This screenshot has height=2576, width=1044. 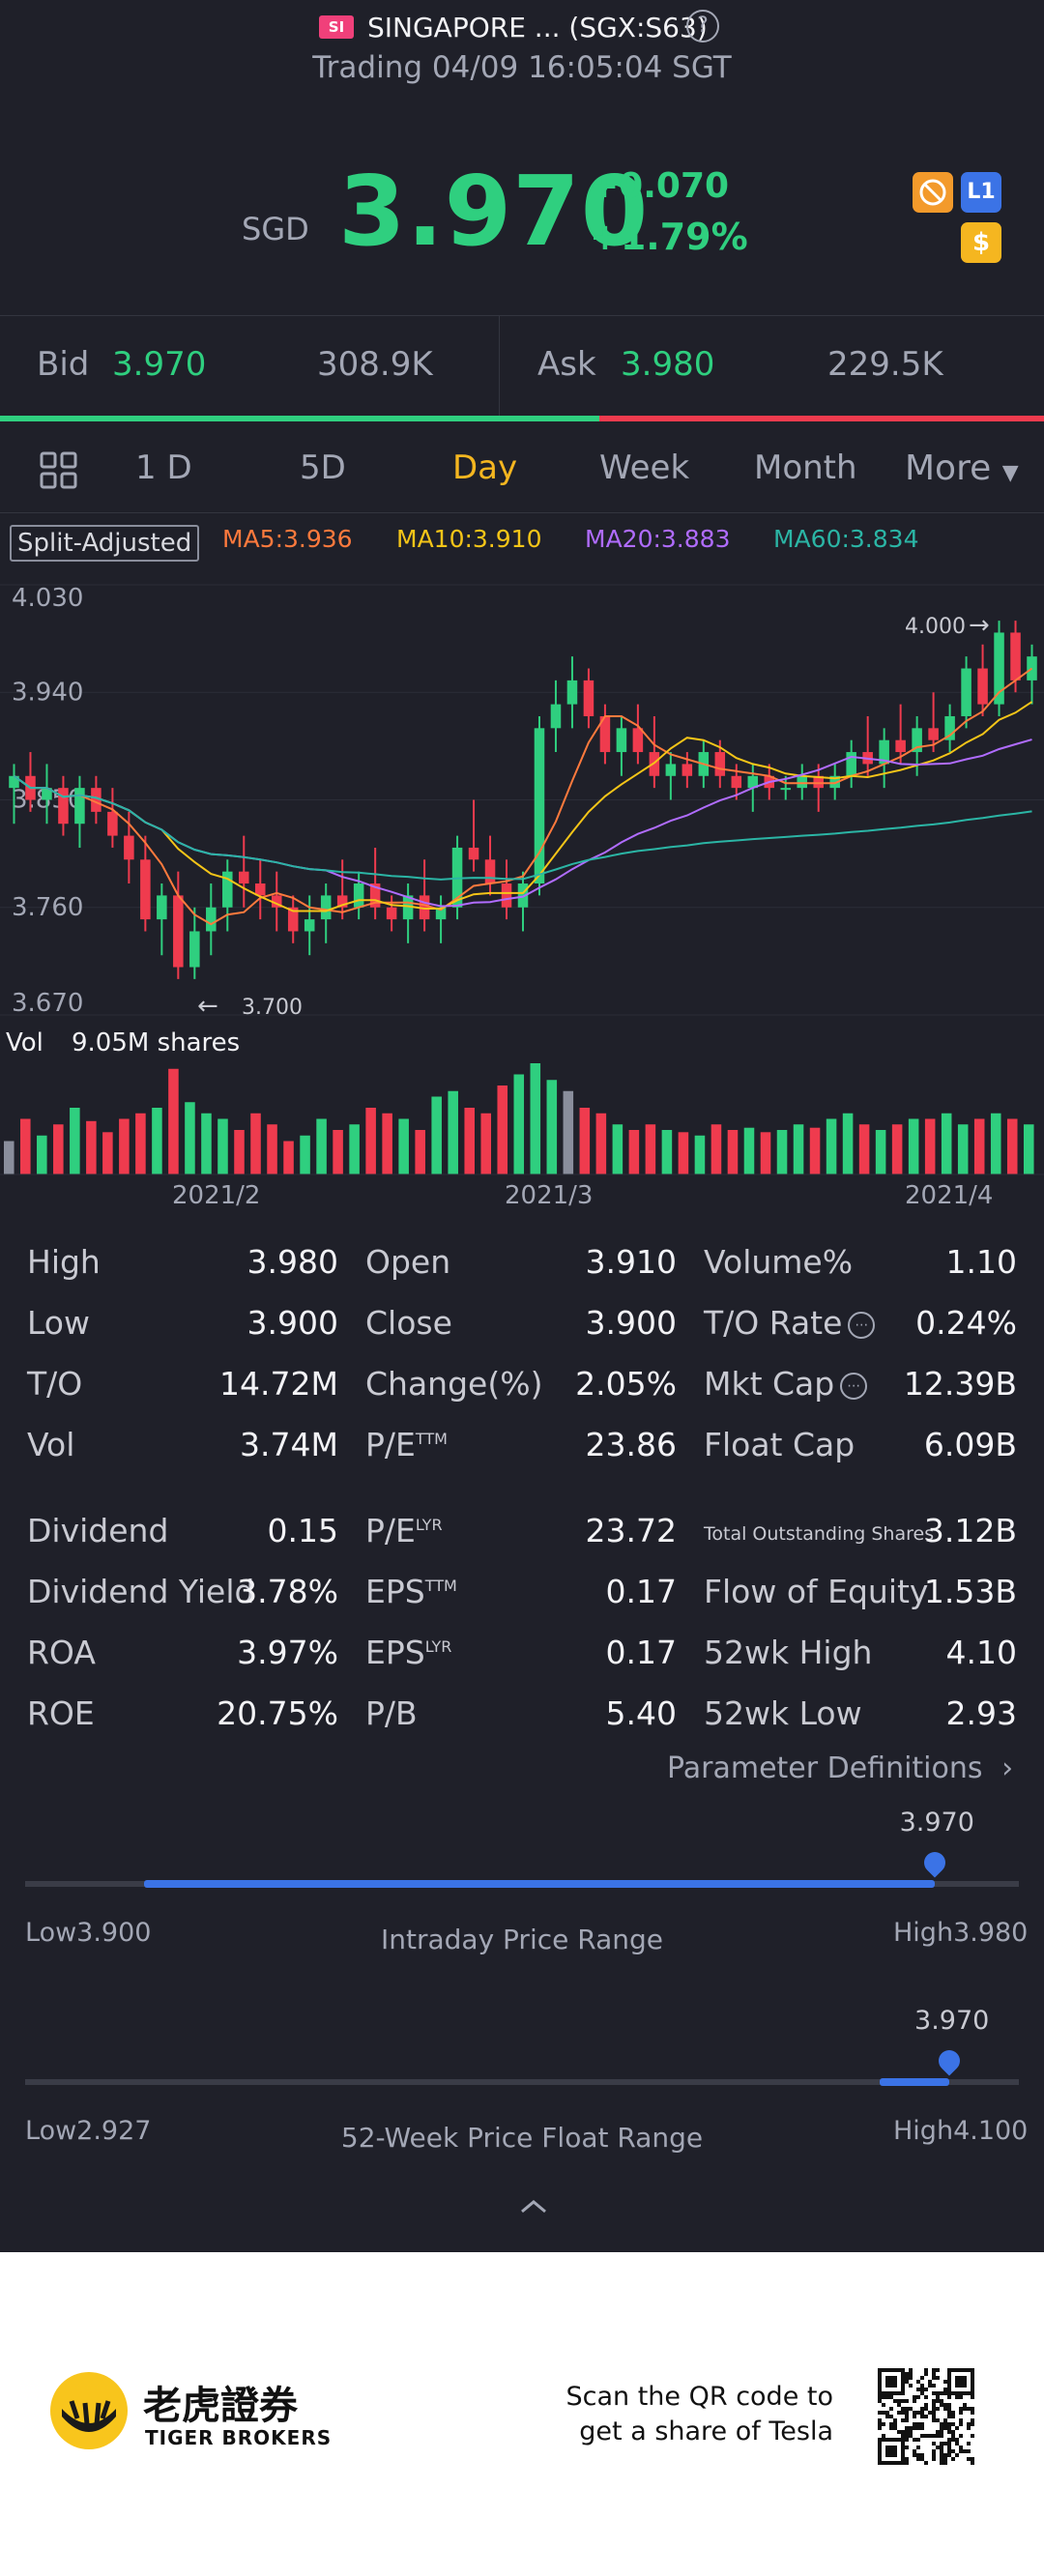 I want to click on stat-value: 6.09B, so click(x=970, y=1444).